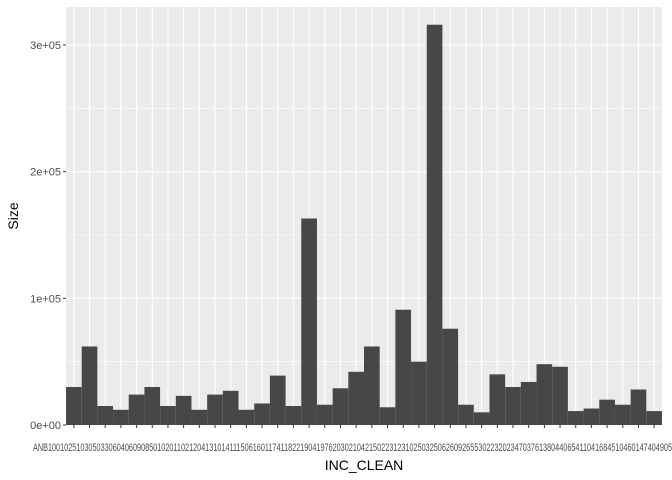 This screenshot has width=672, height=480. Describe the element at coordinates (364, 465) in the screenshot. I see `x-axis-title: INC_CLEAN` at that location.